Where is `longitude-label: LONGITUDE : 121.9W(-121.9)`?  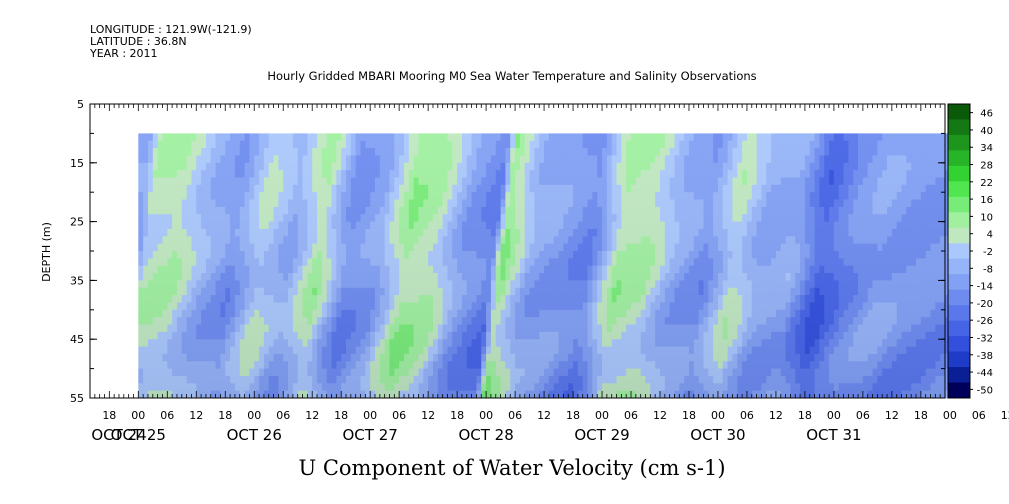
longitude-label: LONGITUDE : 121.9W(-121.9) is located at coordinates (171, 29).